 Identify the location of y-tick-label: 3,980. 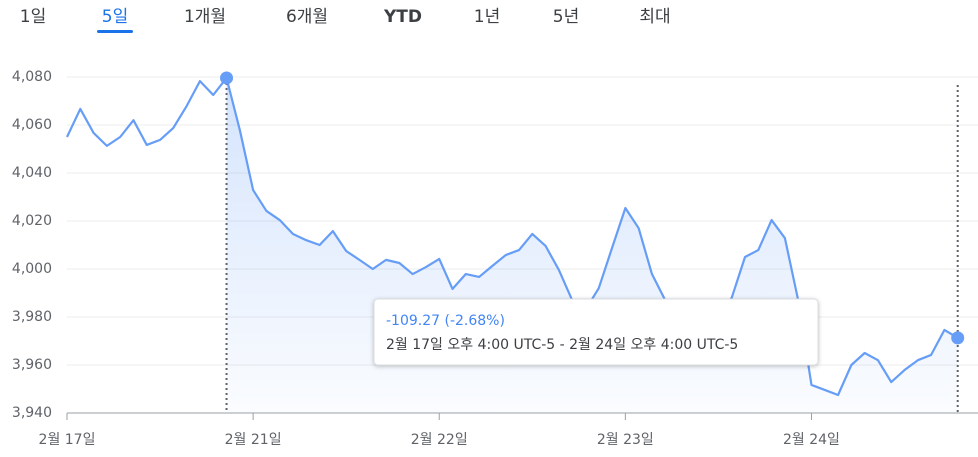
(32, 317).